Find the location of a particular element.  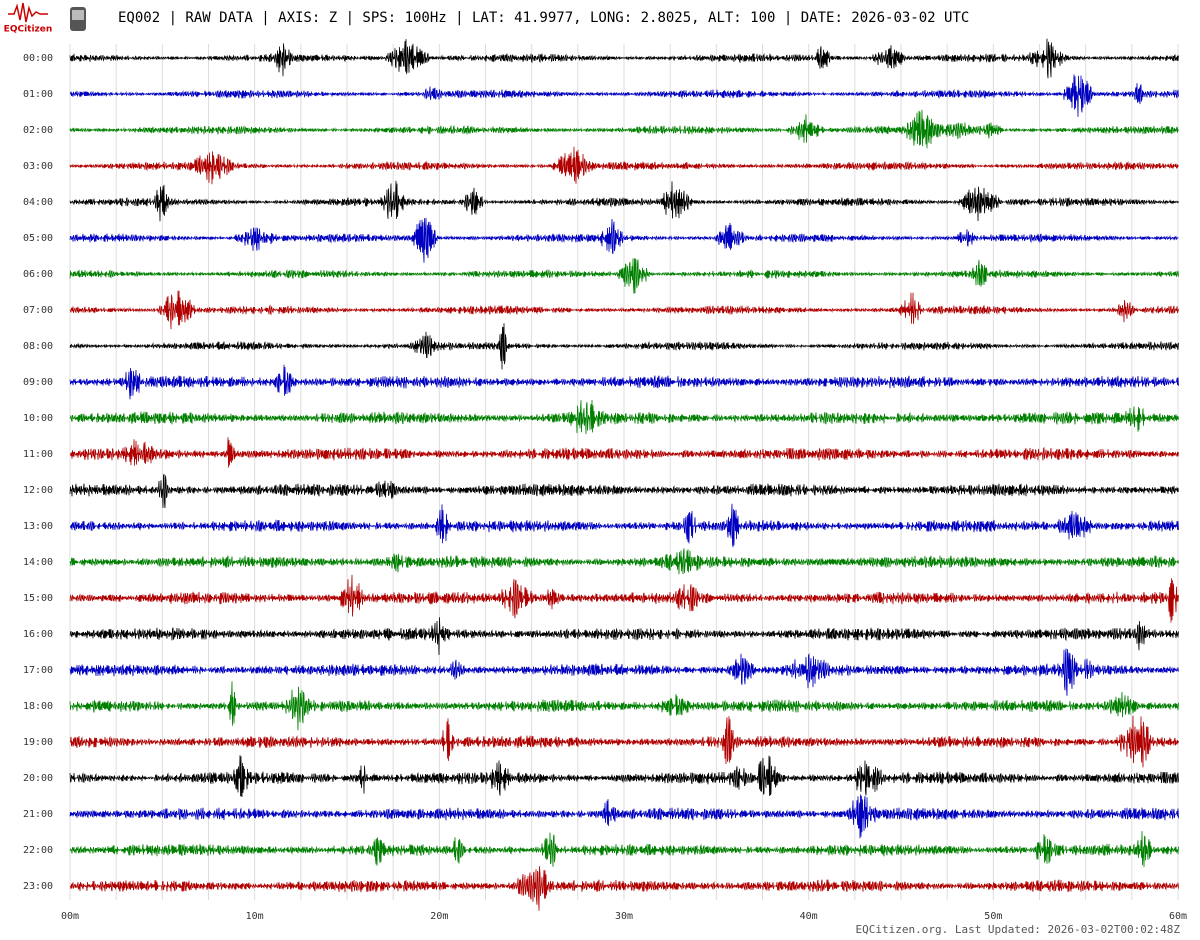

logo-text: EQCitizen is located at coordinates (28, 30).